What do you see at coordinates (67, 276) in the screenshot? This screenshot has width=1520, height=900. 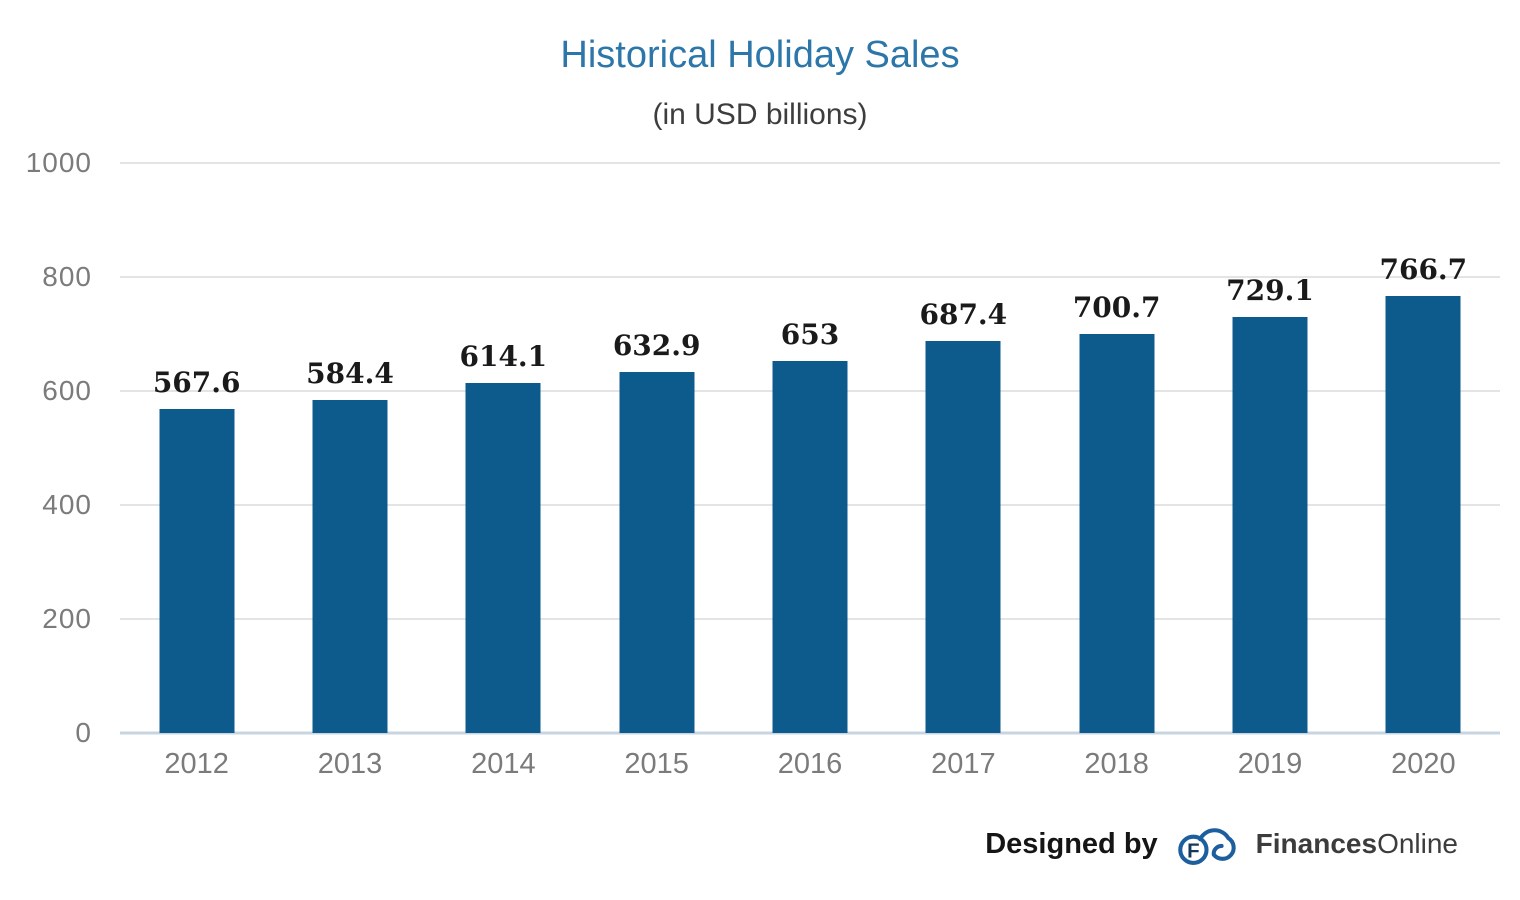 I see `y-tick-label: 800` at bounding box center [67, 276].